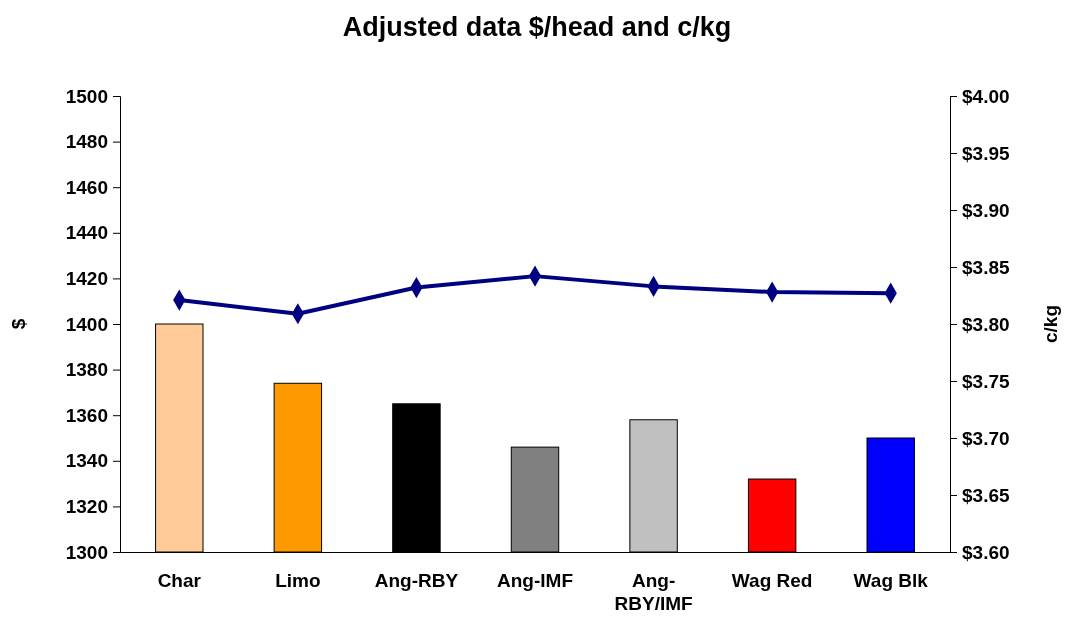  What do you see at coordinates (986, 381) in the screenshot?
I see `y2-tick-label: $3.75` at bounding box center [986, 381].